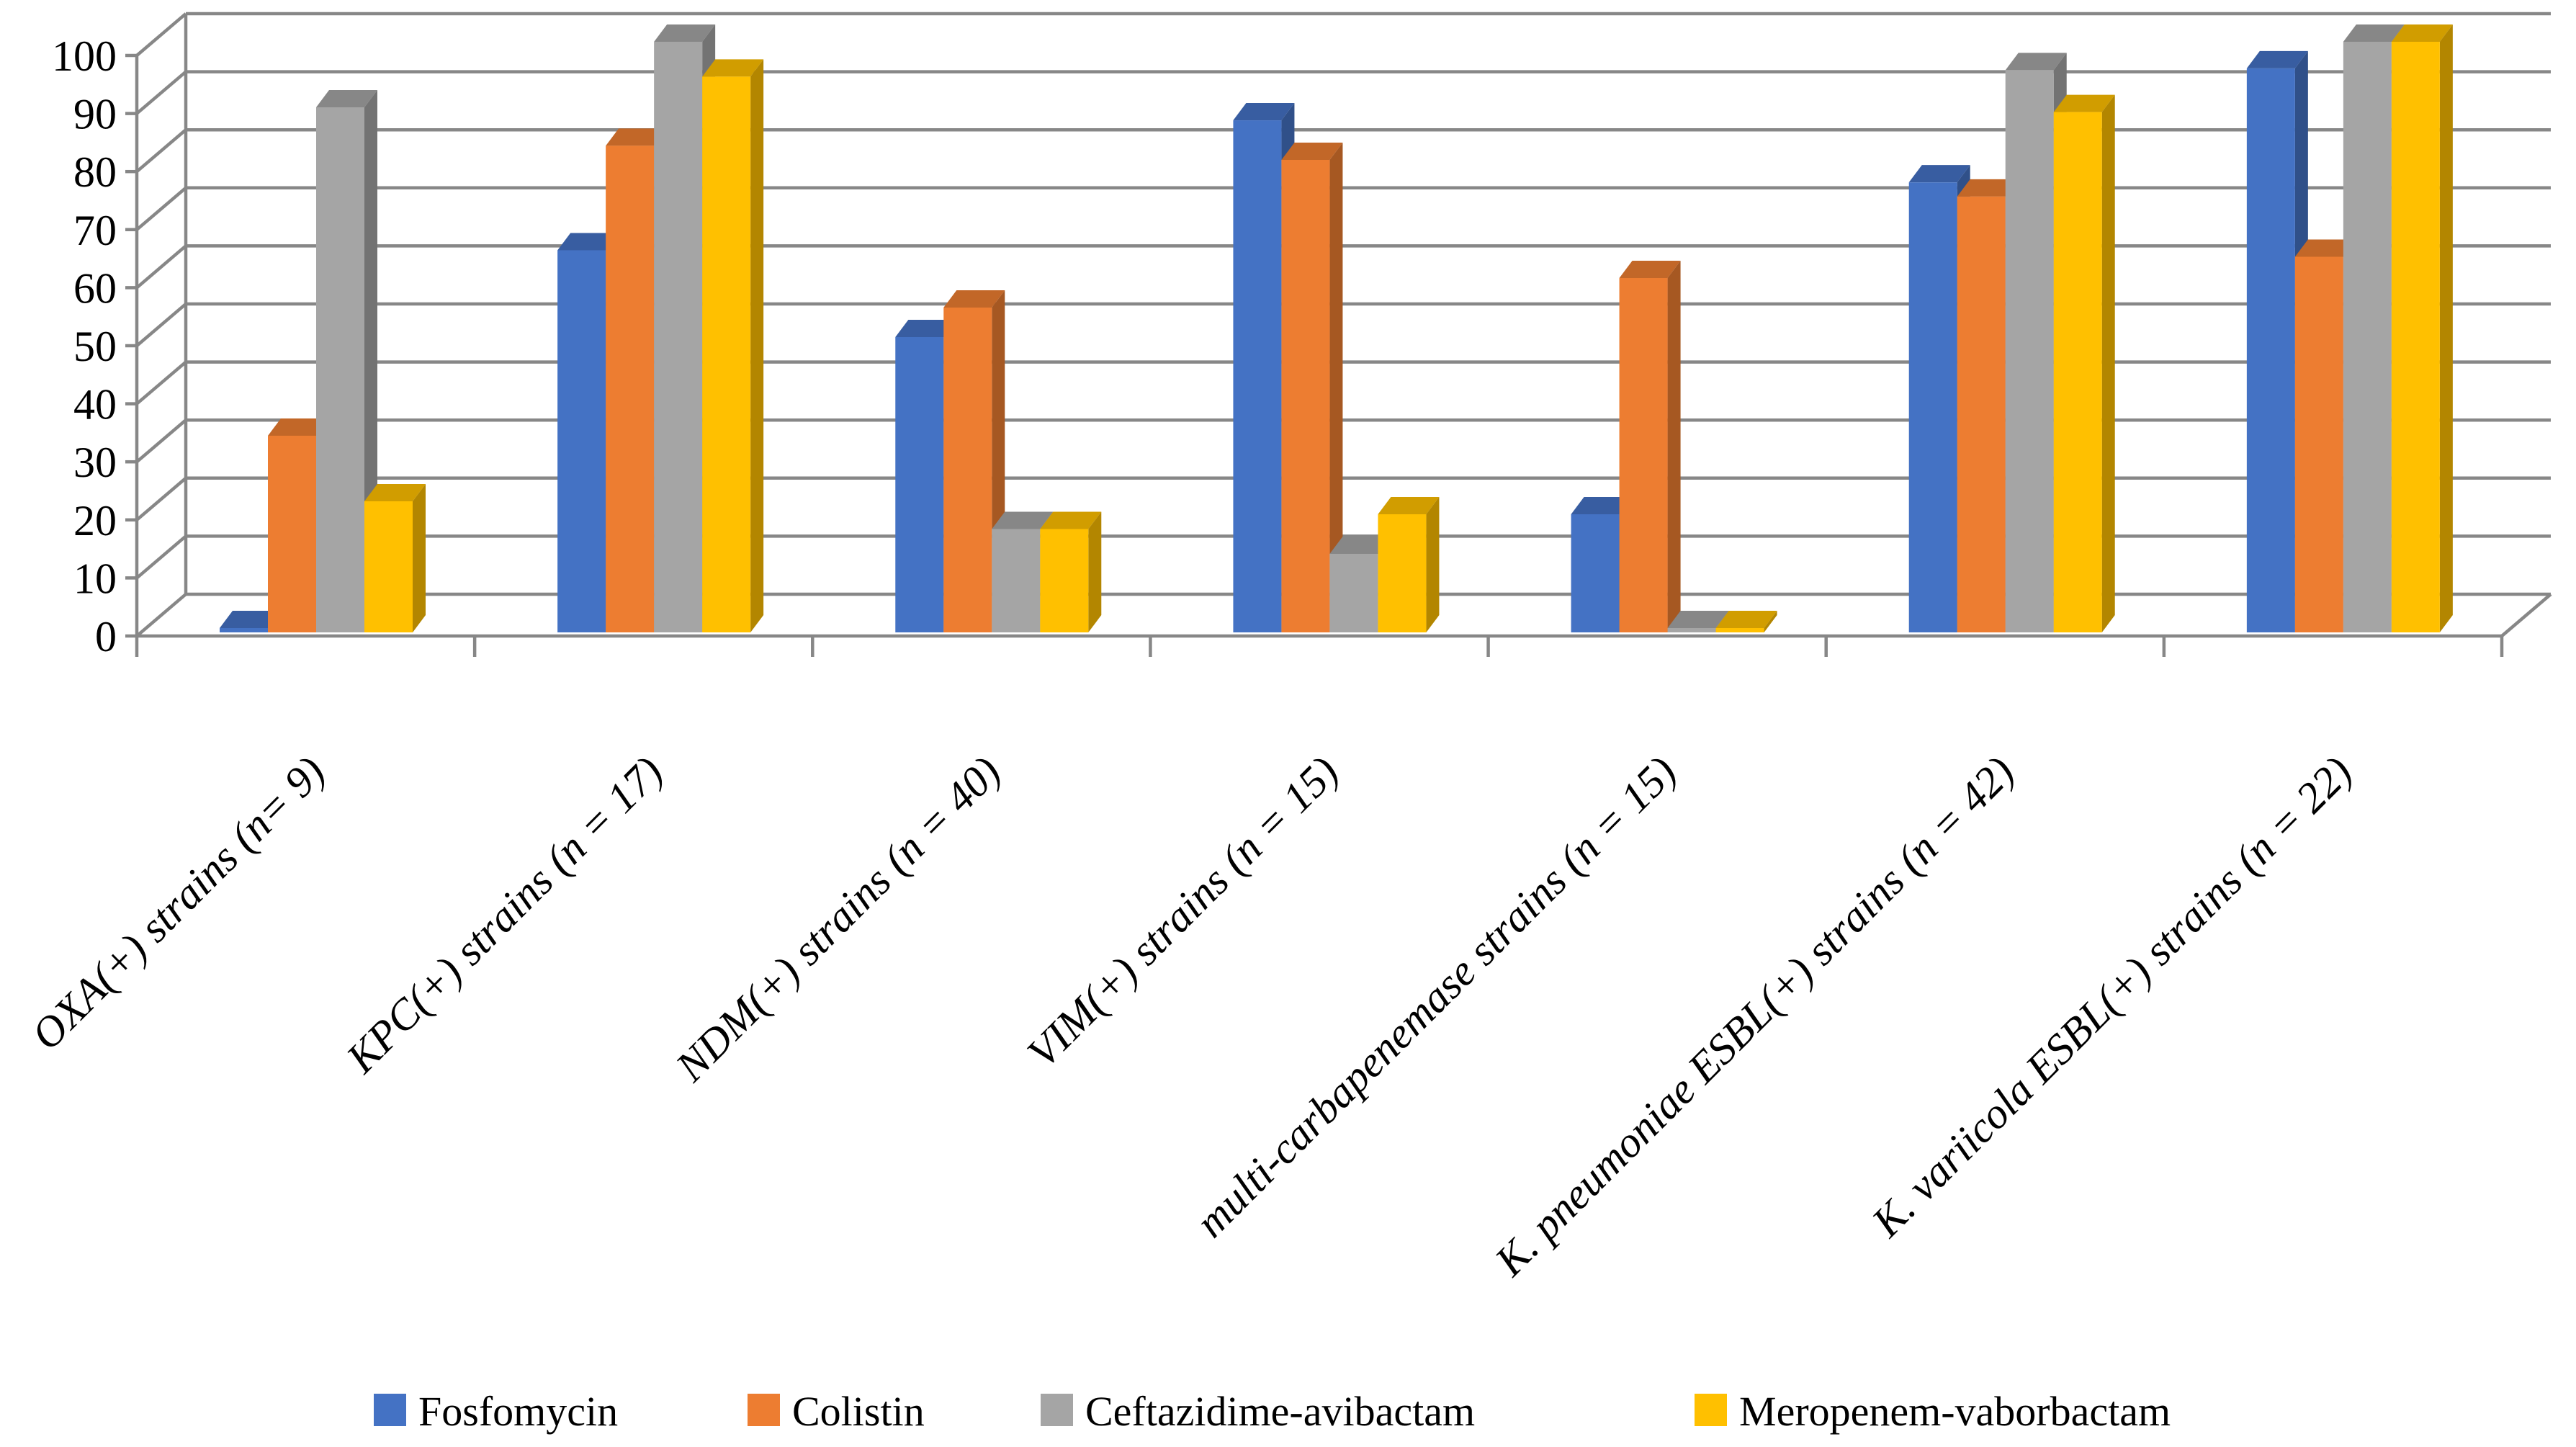 This screenshot has height=1447, width=2576. I want to click on category-label: KPC(+) strains (n = 17), so click(504, 915).